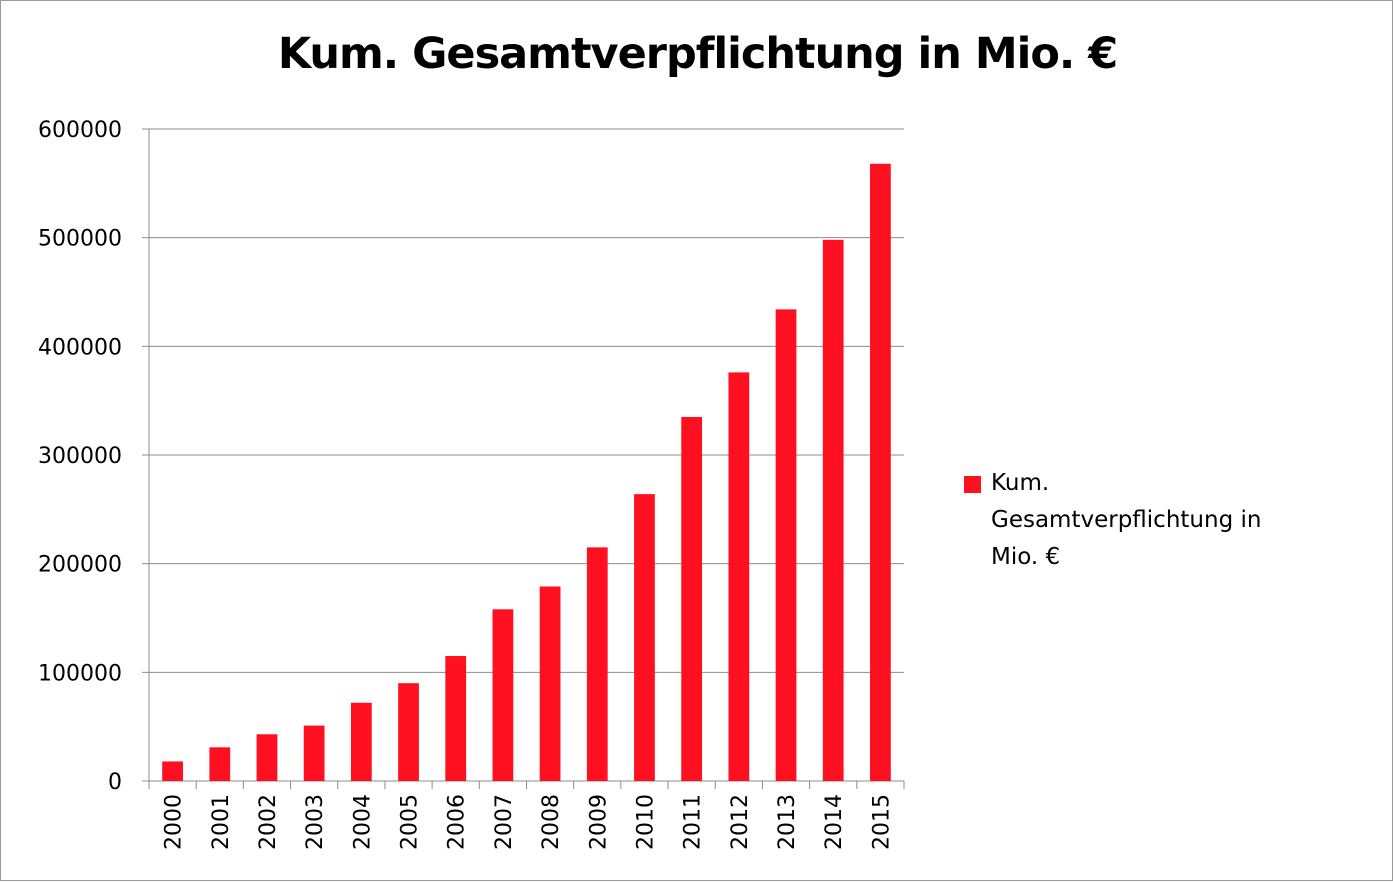  I want to click on y-tick-label: 500000, so click(80, 239).